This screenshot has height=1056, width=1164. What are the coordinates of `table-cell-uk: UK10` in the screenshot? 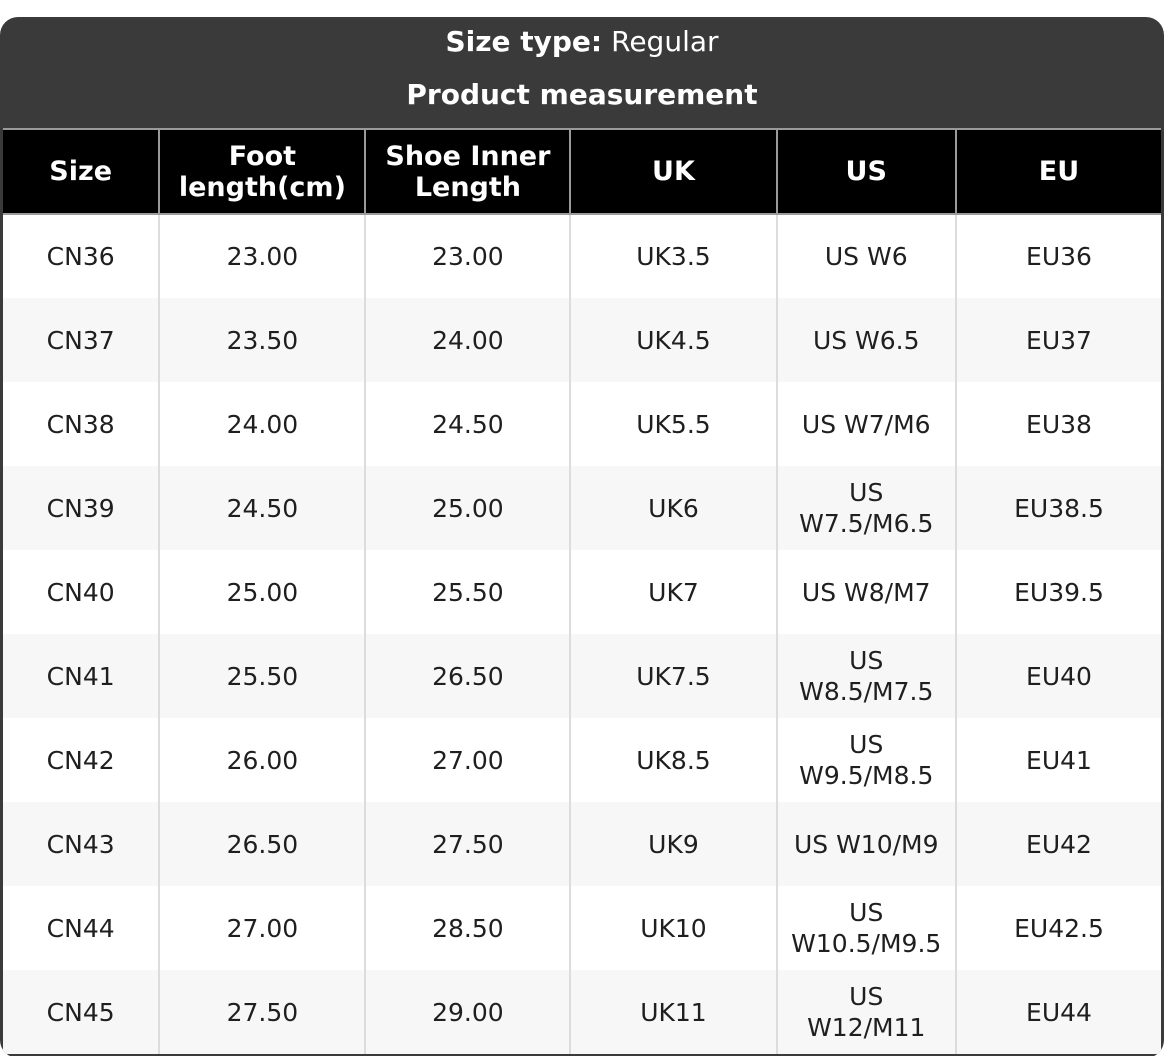 It's located at (673, 928).